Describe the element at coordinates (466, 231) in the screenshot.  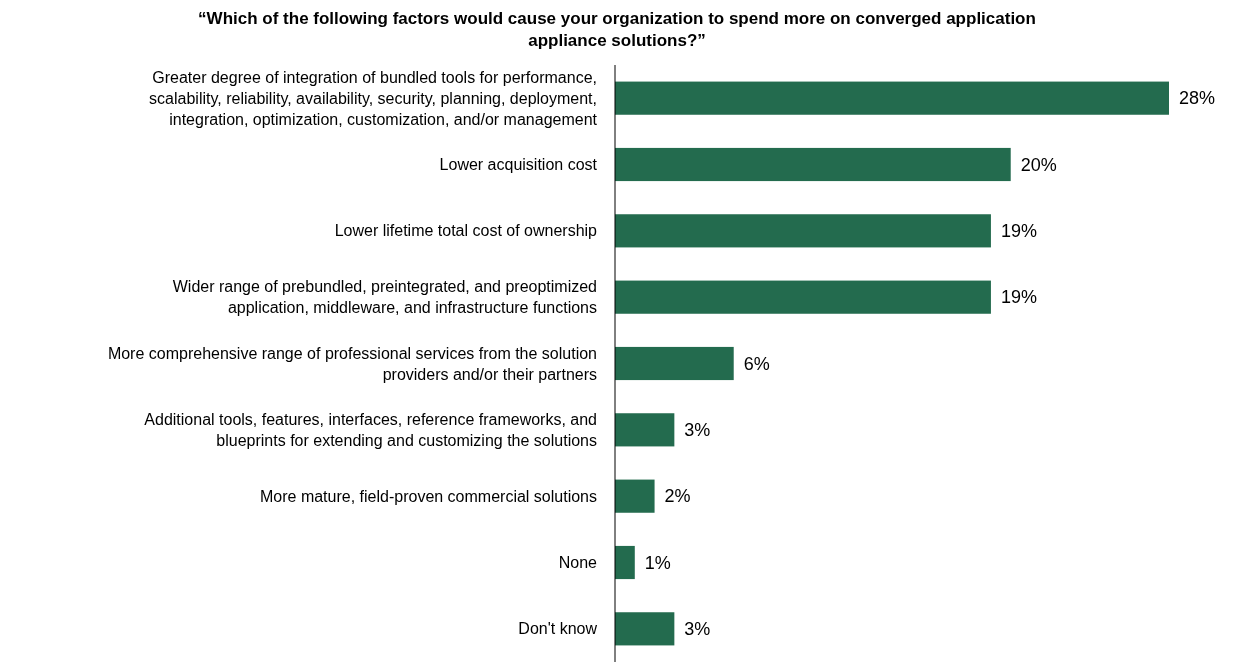
I see `y-tick-label: Lower lifetime total cost of ownership` at that location.